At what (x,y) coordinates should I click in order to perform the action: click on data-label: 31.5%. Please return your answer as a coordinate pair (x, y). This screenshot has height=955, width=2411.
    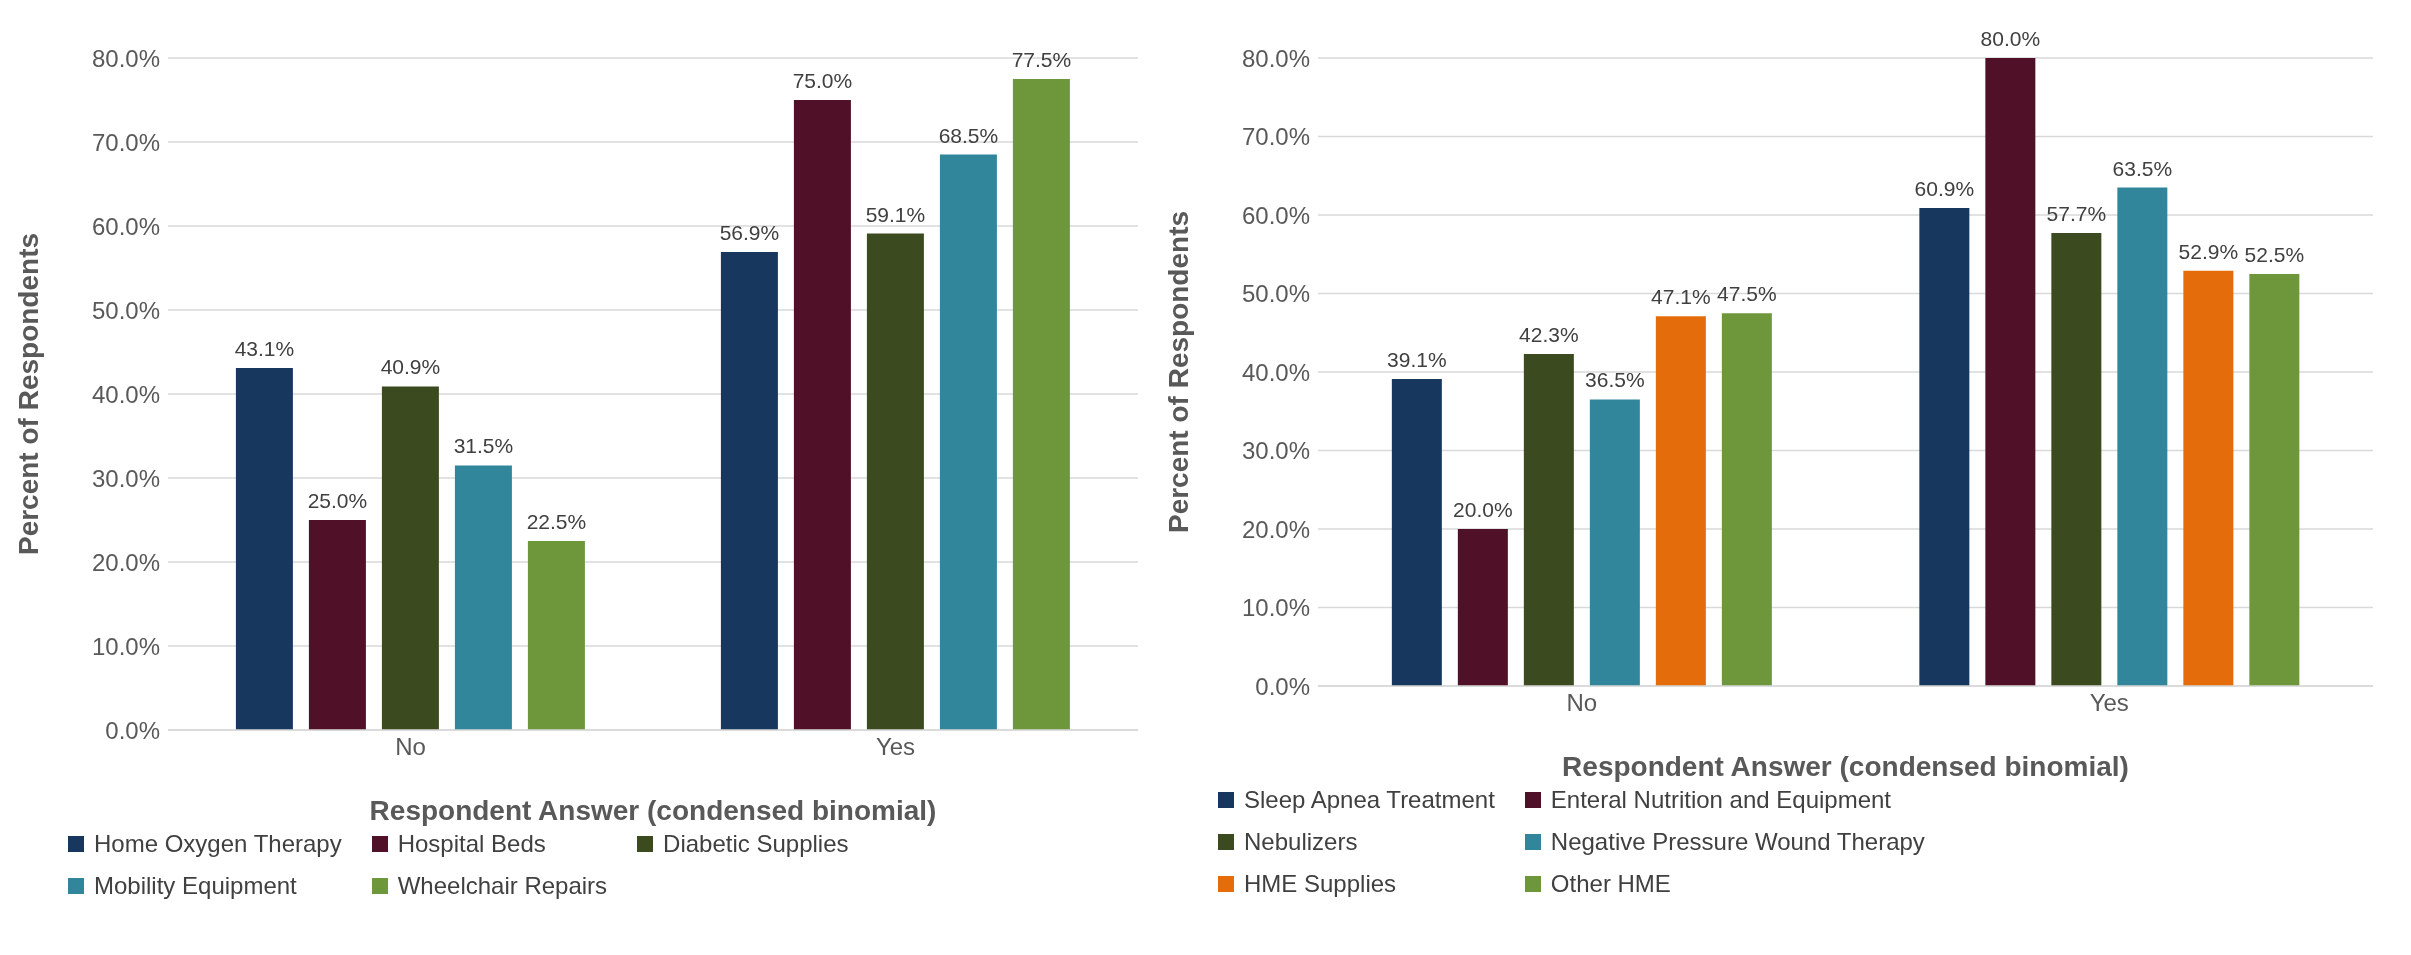
    Looking at the image, I should click on (483, 446).